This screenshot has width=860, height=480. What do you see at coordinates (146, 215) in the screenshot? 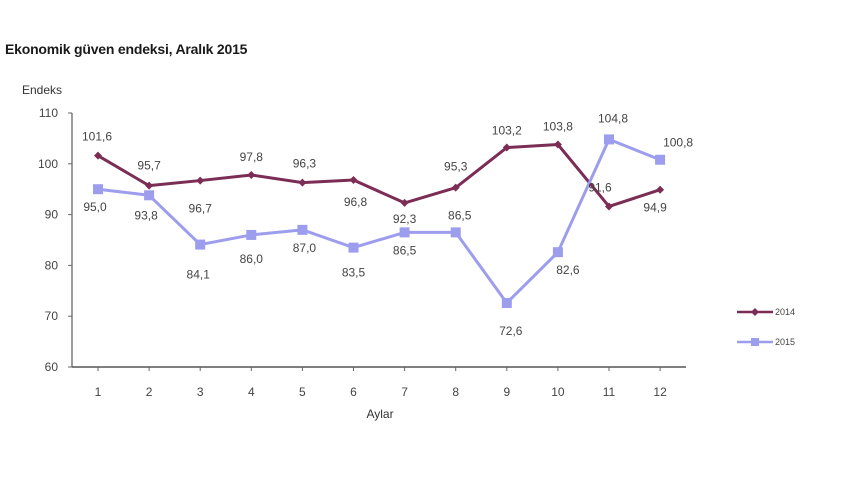
I see `data-label: 93,8` at bounding box center [146, 215].